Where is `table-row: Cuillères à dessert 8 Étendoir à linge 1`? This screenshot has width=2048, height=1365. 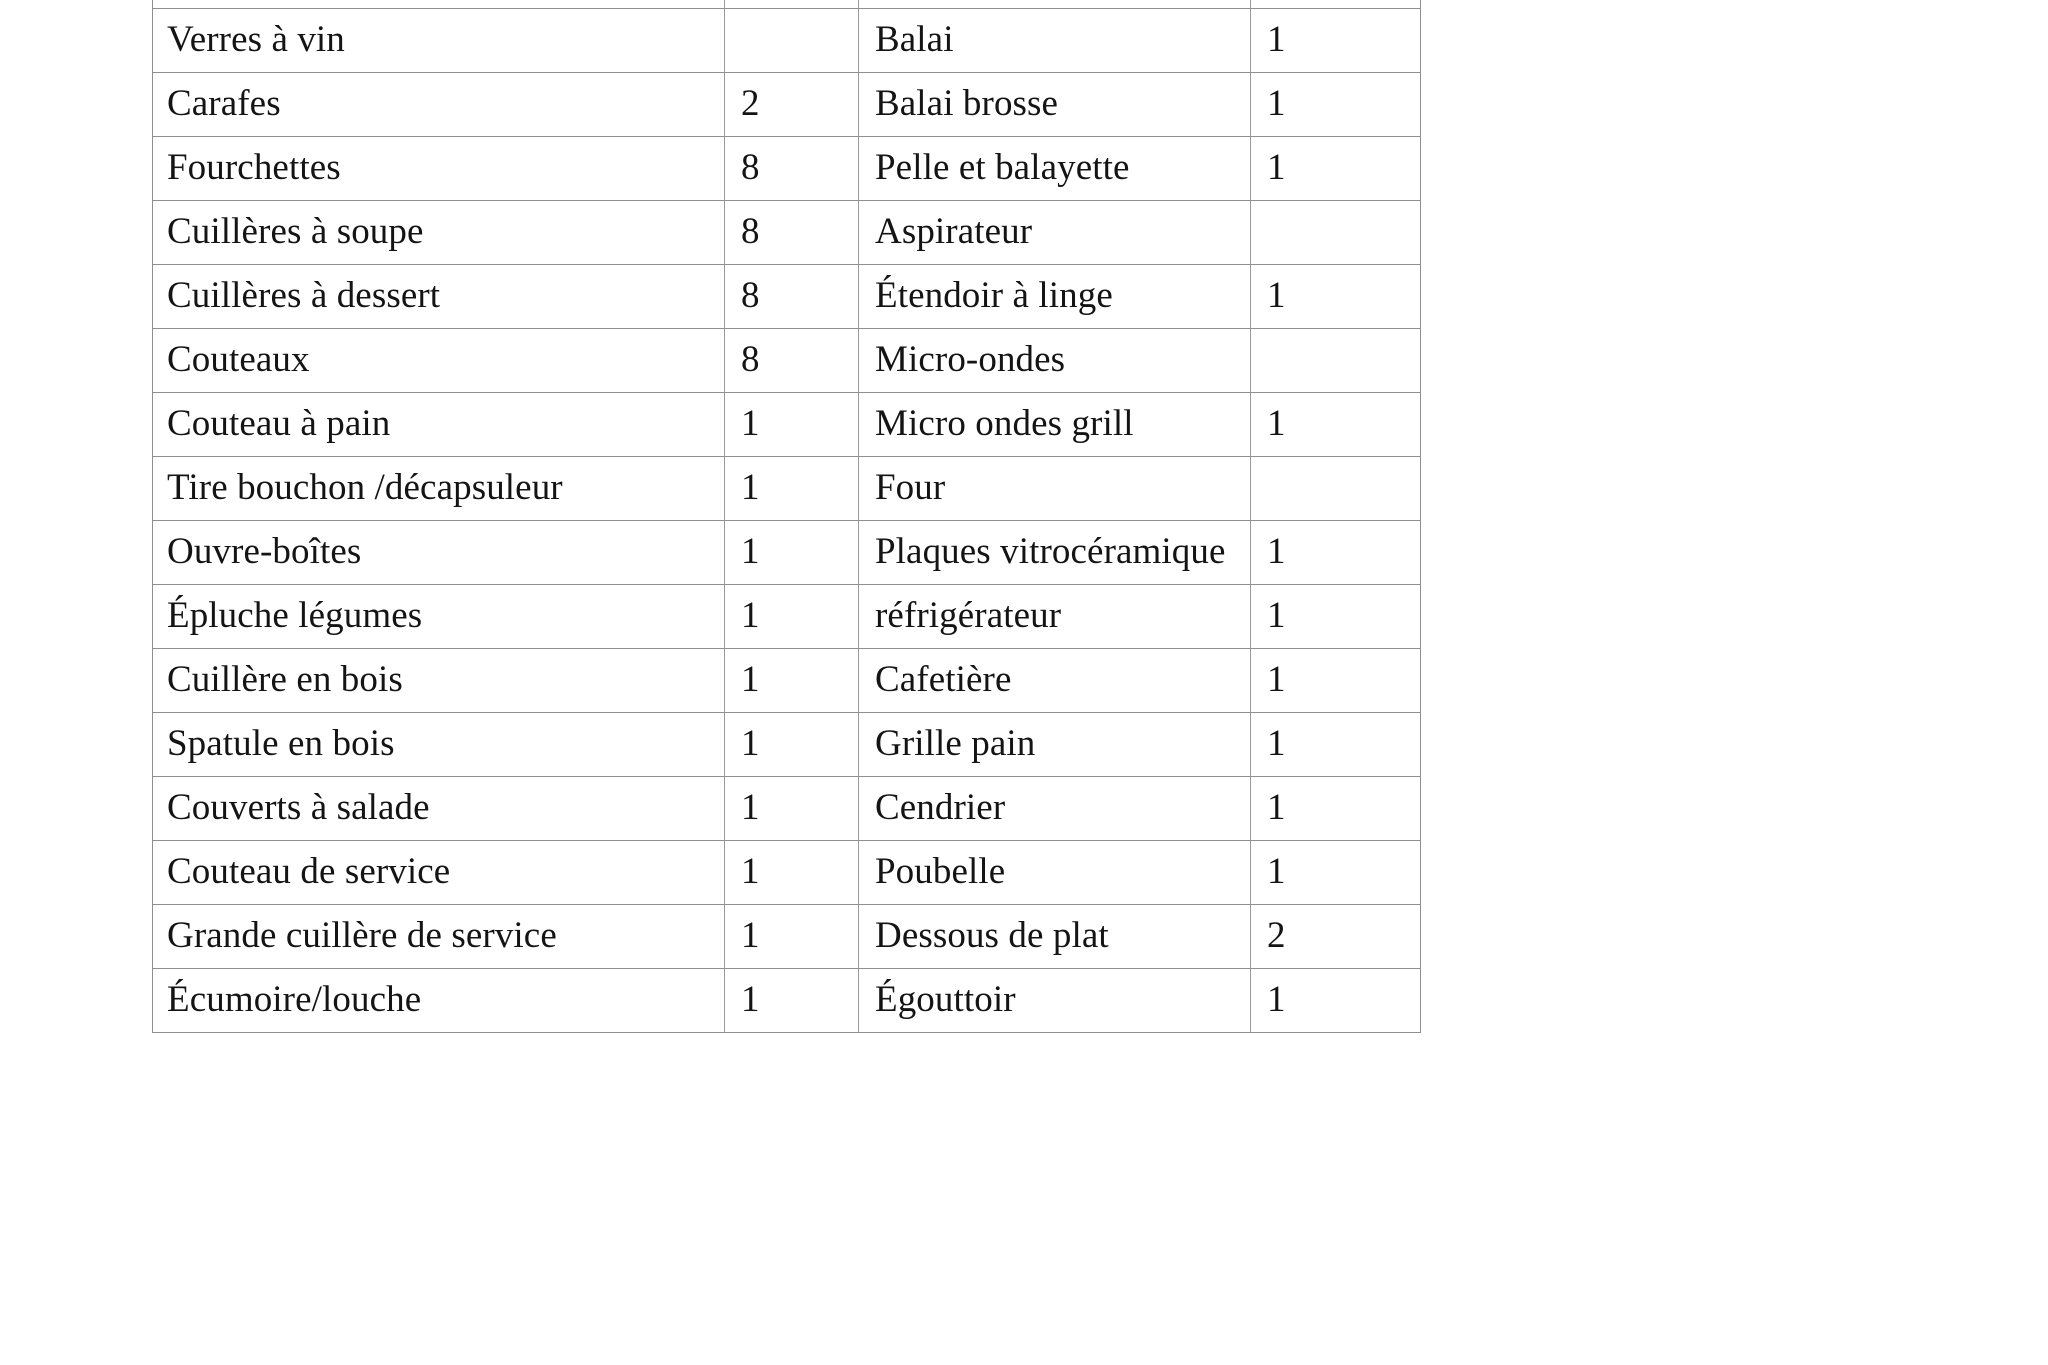
table-row: Cuillères à dessert 8 Étendoir à linge 1 is located at coordinates (786, 296).